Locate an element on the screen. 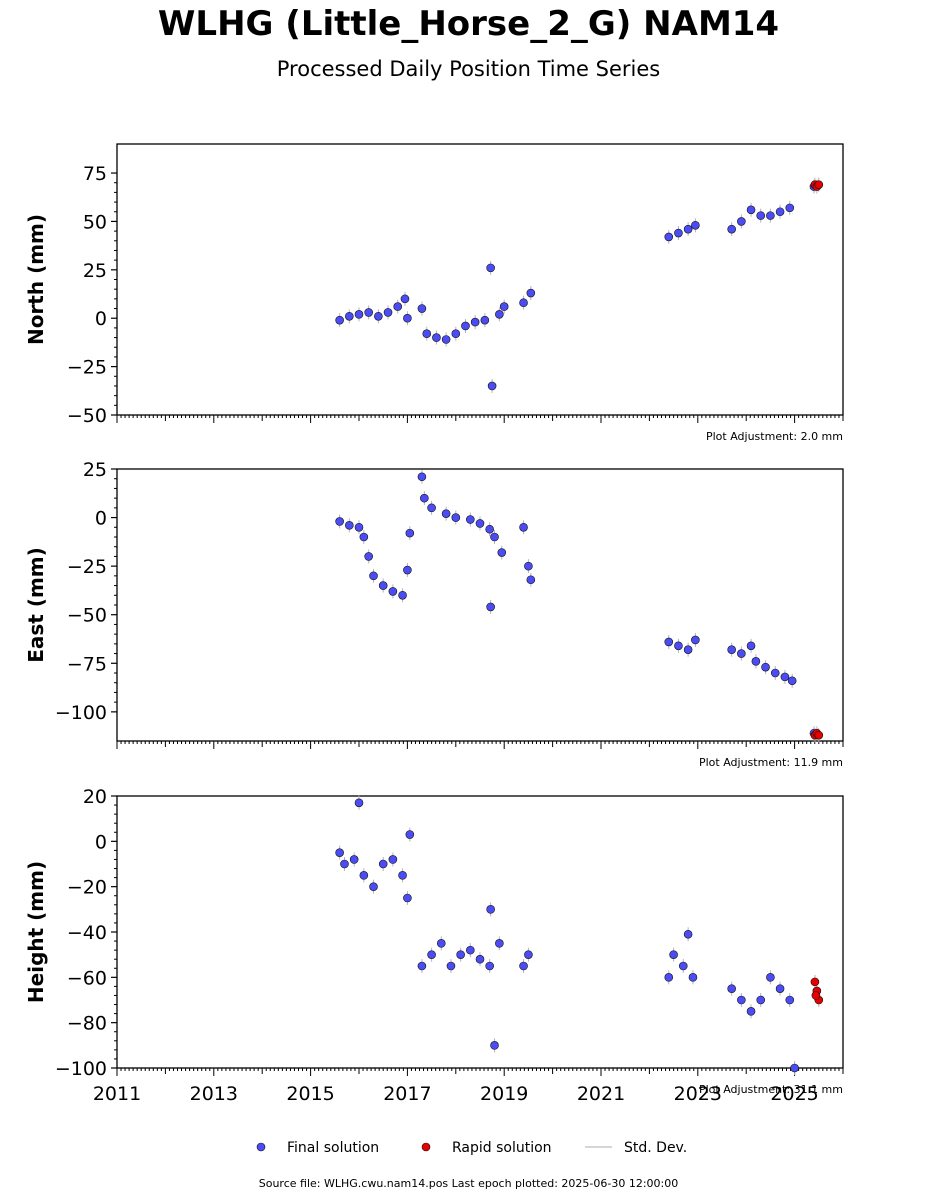 The width and height of the screenshot is (937, 1200). y-tick-label: 50 is located at coordinates (95, 222).